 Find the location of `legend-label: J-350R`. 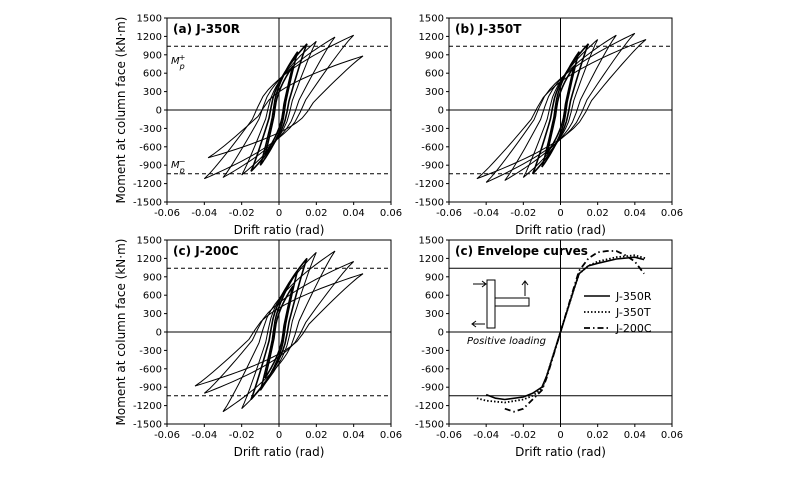

legend-label: J-350R is located at coordinates (633, 296).